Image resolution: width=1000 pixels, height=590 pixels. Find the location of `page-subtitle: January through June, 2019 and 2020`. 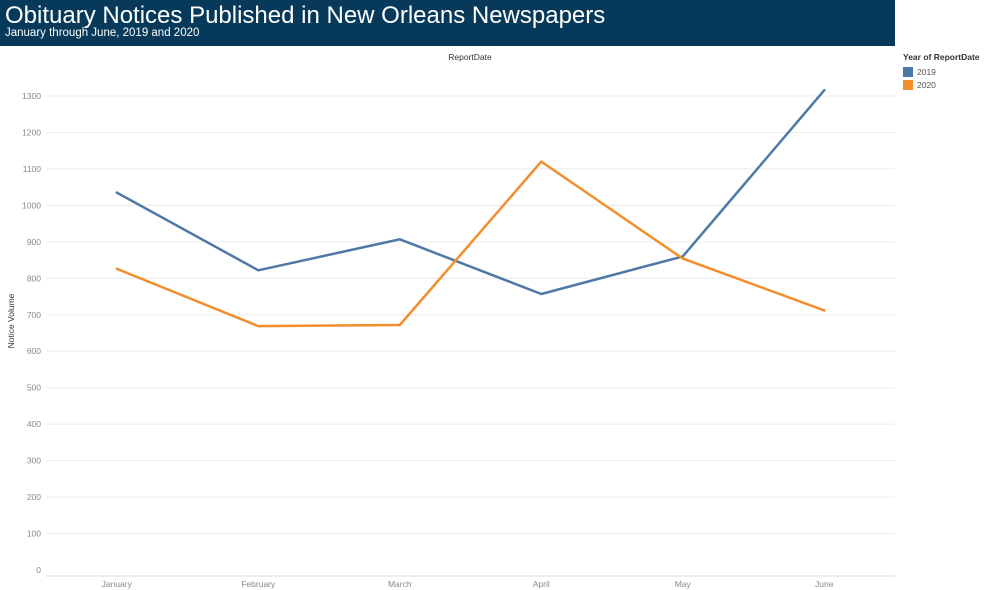

page-subtitle: January through June, 2019 and 2020 is located at coordinates (102, 33).